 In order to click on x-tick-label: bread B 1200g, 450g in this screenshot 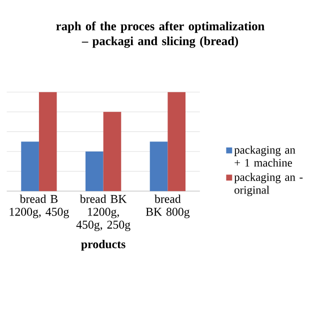, I will do `click(39, 206)`.